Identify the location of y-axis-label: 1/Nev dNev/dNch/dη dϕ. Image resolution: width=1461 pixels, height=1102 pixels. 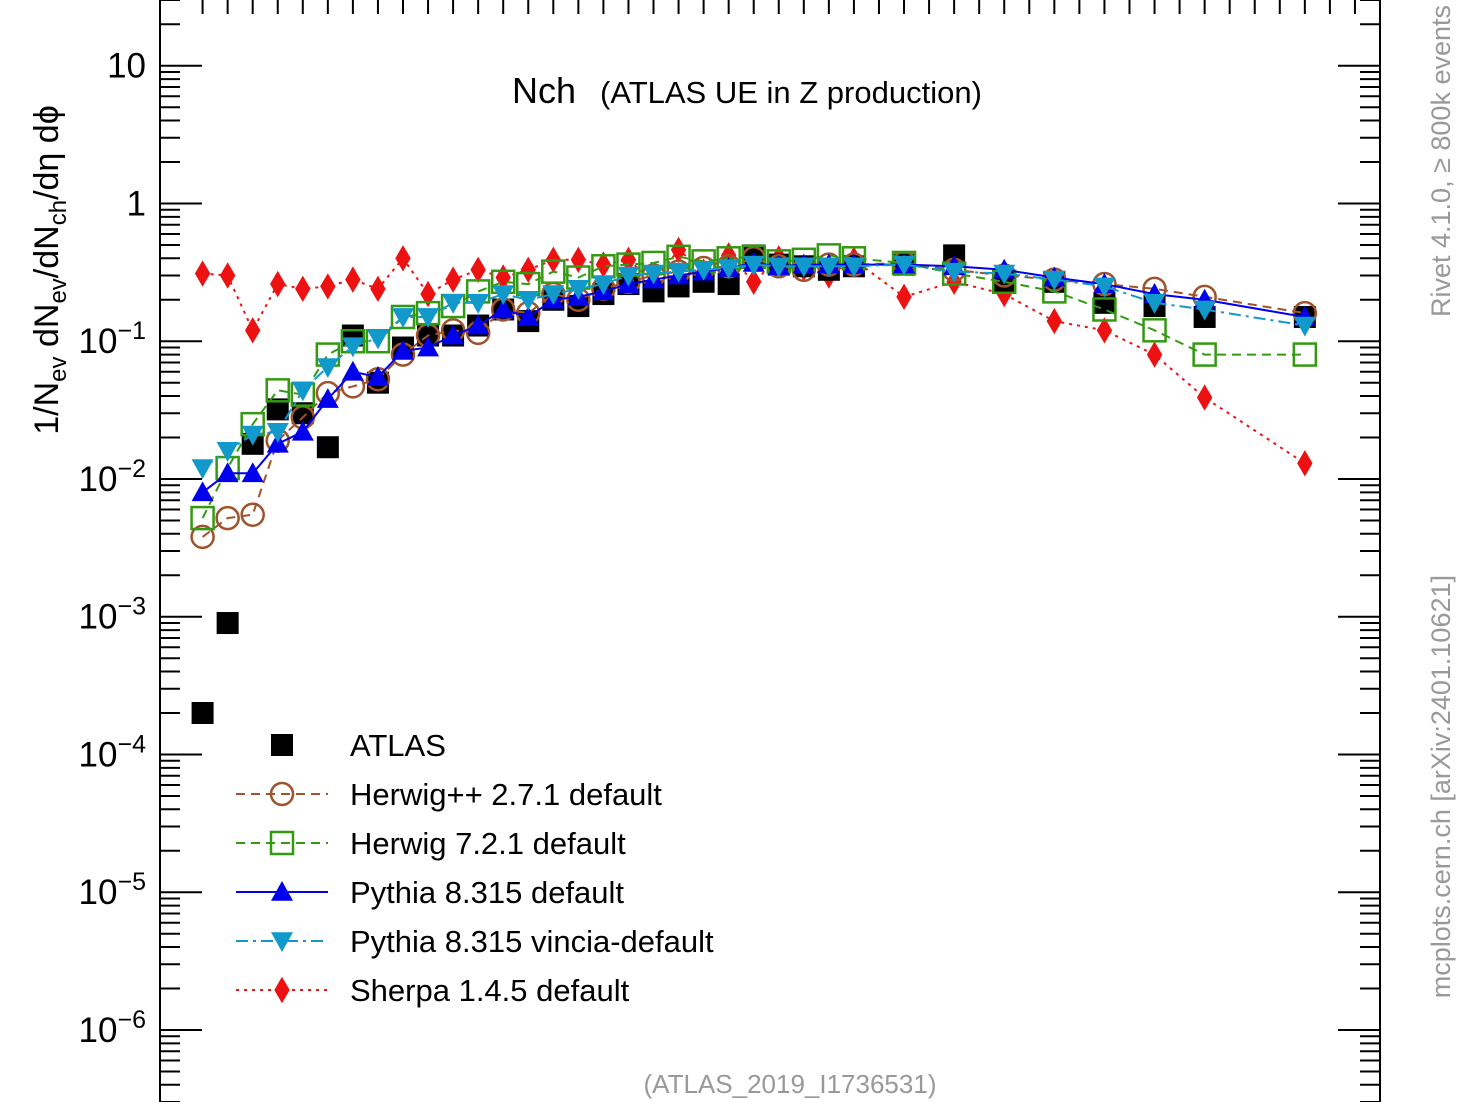
(50, 270).